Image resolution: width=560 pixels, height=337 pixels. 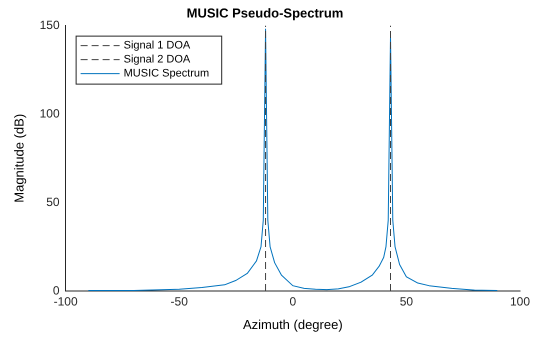 What do you see at coordinates (50, 25) in the screenshot?
I see `y-tick-label: 150` at bounding box center [50, 25].